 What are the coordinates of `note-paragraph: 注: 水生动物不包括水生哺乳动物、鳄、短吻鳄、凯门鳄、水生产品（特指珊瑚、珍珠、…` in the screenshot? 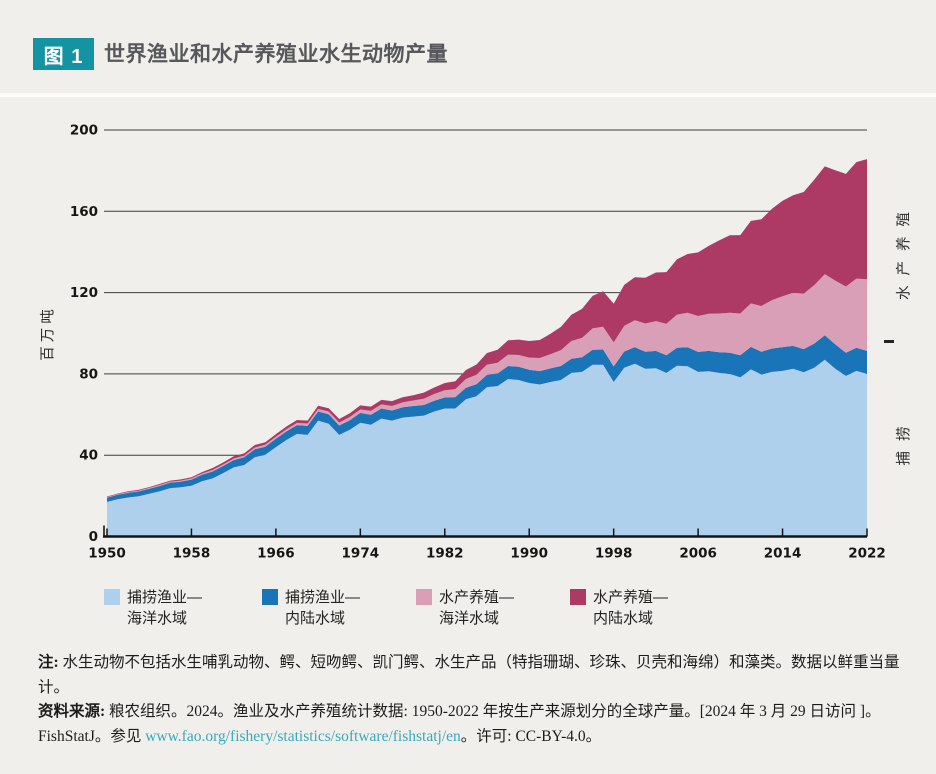 It's located at (474, 675).